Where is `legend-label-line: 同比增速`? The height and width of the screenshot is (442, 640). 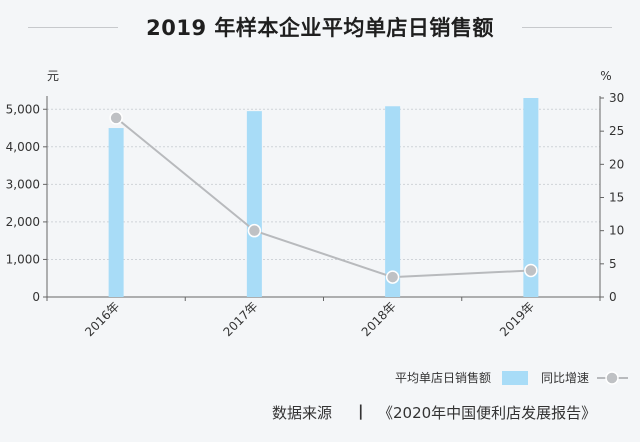 legend-label-line: 同比增速 is located at coordinates (565, 378).